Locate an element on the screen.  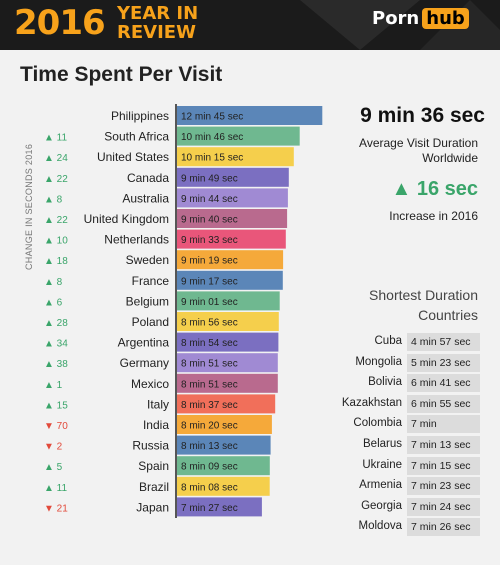
shortest-duration-row: Cuba 4 min 57 sec is located at coordinates (408, 342).